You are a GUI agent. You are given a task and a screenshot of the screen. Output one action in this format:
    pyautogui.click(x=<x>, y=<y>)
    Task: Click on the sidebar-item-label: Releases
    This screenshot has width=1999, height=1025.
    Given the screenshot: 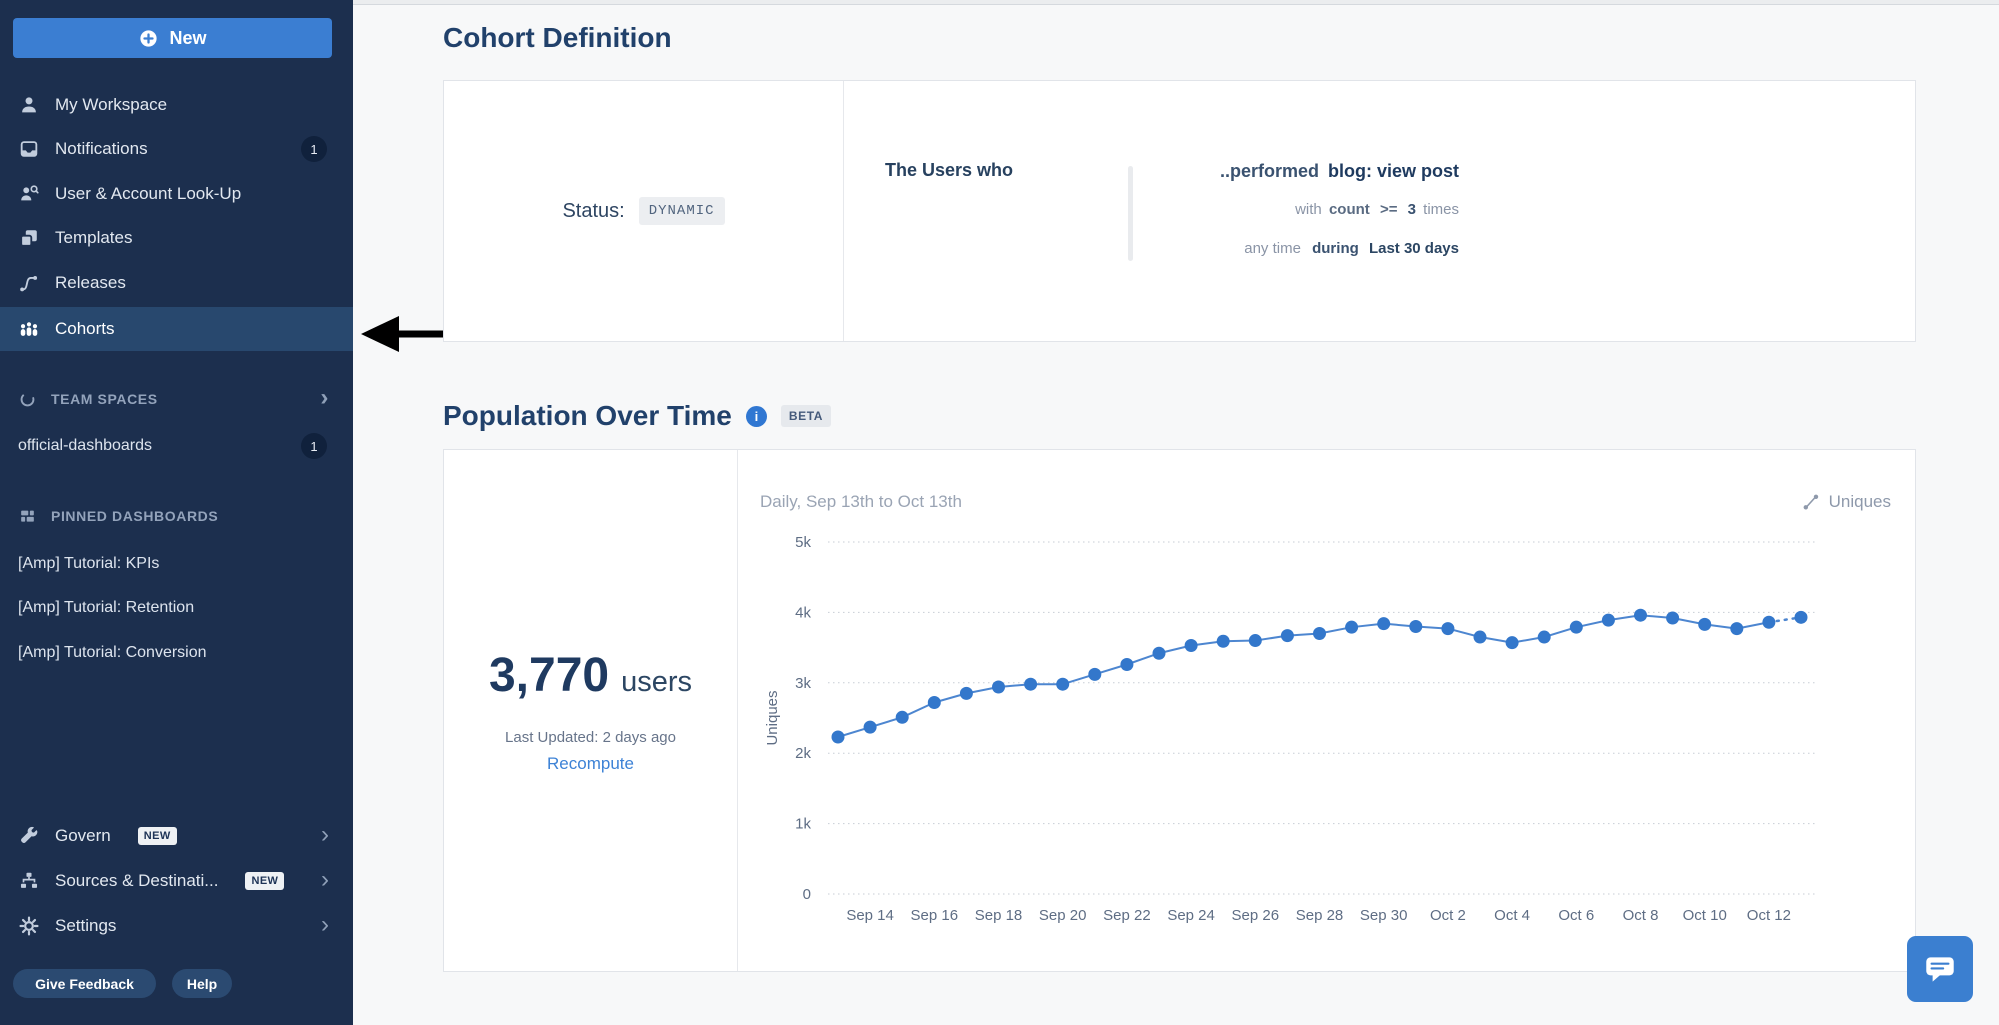 What is the action you would take?
    pyautogui.click(x=90, y=282)
    